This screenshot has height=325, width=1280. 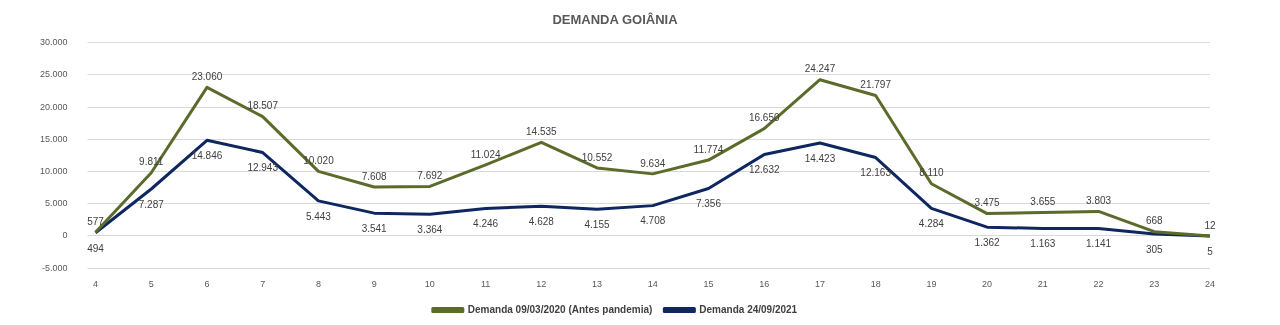 I want to click on y-tick-label: 5.000, so click(x=56, y=203).